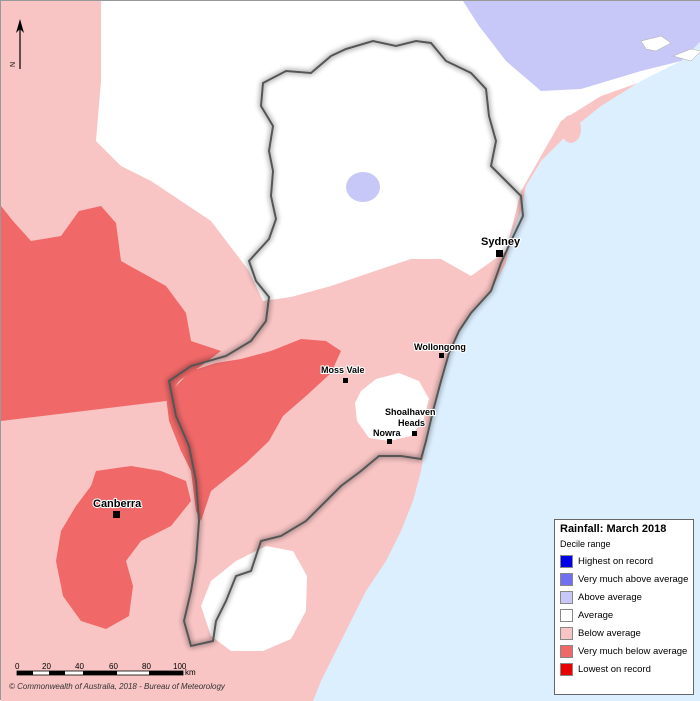  What do you see at coordinates (117, 504) in the screenshot?
I see `city-label-canberra: Canberra` at bounding box center [117, 504].